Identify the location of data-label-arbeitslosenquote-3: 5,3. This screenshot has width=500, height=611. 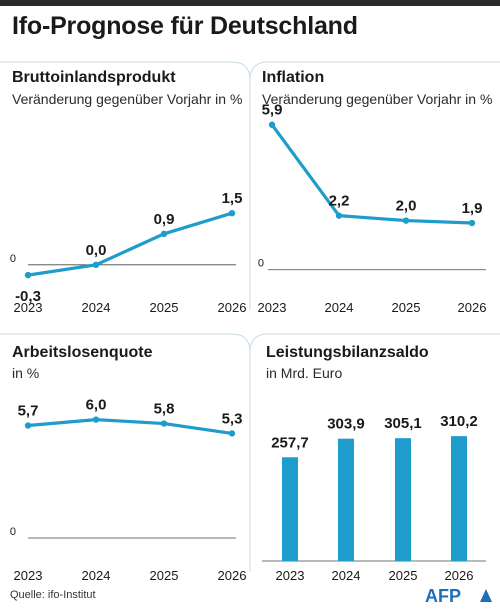
(232, 418).